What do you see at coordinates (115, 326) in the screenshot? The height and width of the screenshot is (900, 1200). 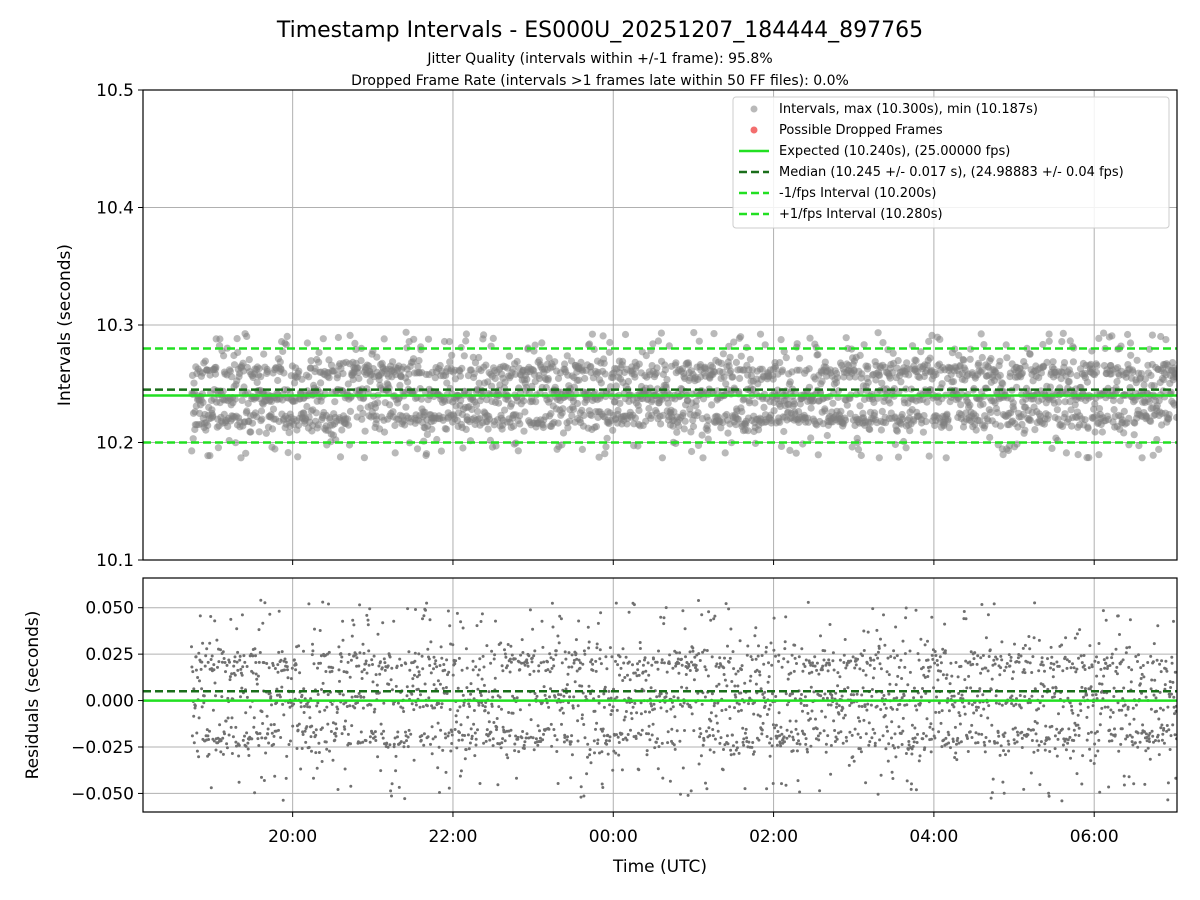 I see `top-y-tick-label-2: 10.3` at bounding box center [115, 326].